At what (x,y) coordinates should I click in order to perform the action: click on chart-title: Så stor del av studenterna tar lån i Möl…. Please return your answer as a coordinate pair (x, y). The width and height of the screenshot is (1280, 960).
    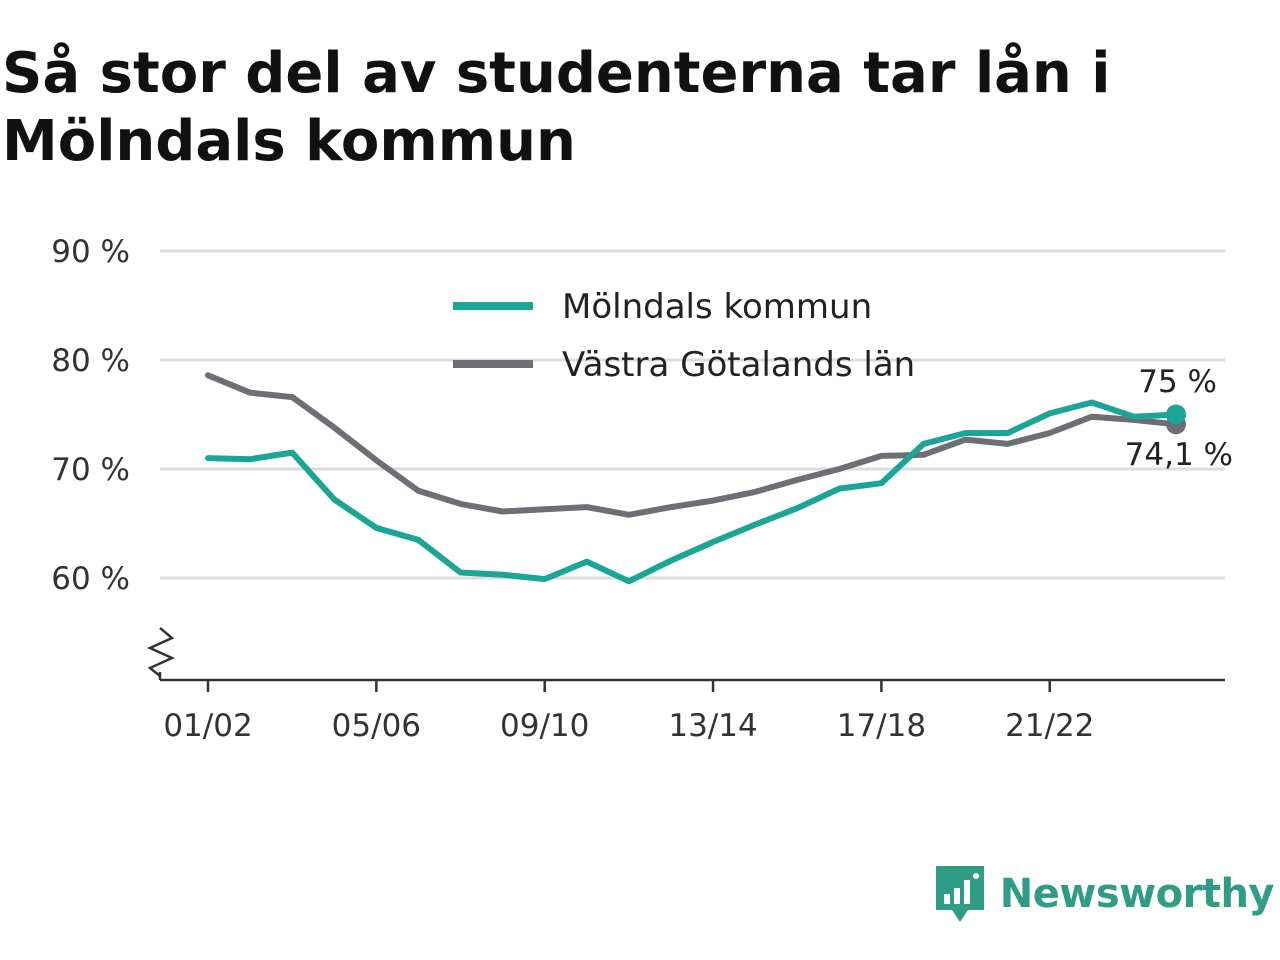
    Looking at the image, I should click on (556, 107).